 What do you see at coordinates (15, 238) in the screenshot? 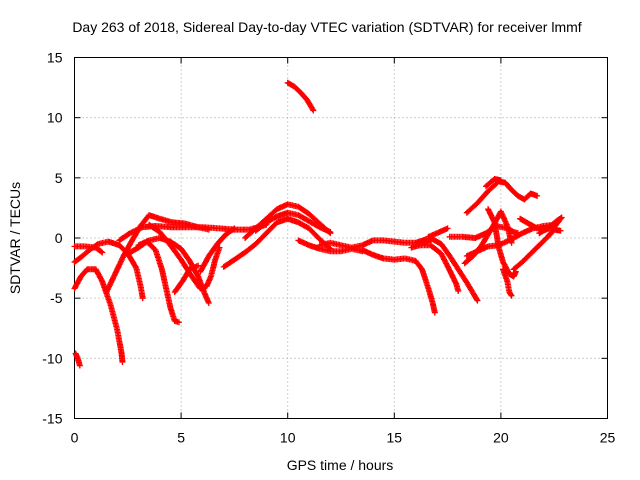
I see `y-axis-label: SDTVAR / TECUs` at bounding box center [15, 238].